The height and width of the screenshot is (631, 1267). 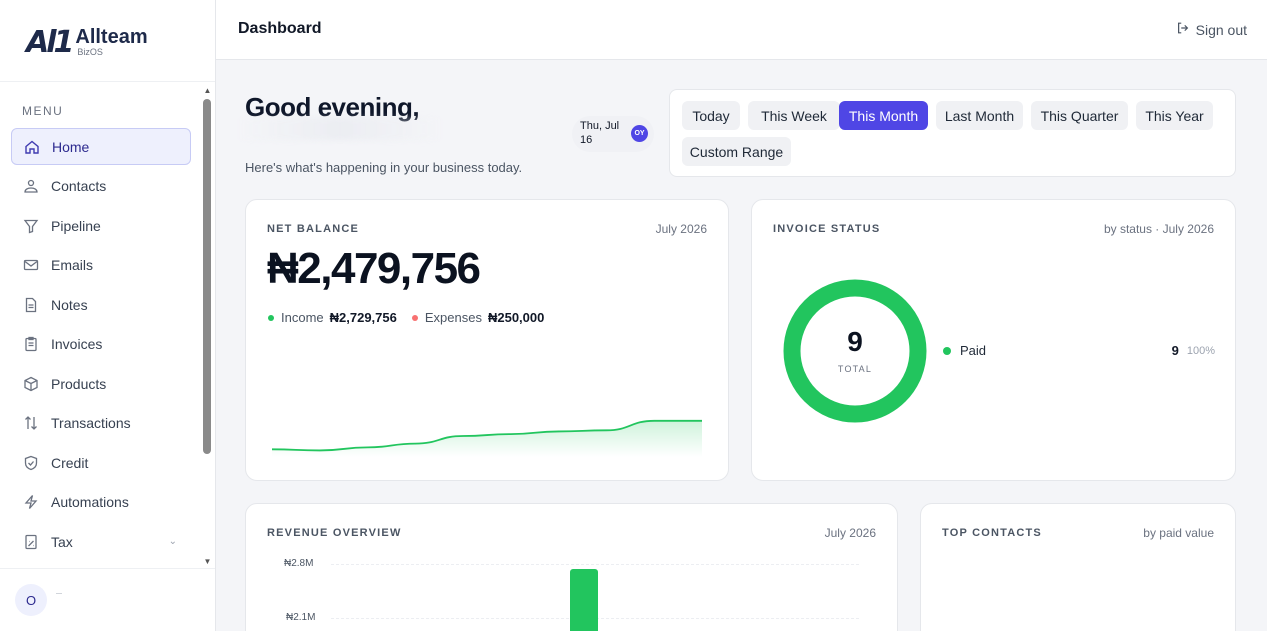 I want to click on net-balance-period: July 2026, so click(x=681, y=229).